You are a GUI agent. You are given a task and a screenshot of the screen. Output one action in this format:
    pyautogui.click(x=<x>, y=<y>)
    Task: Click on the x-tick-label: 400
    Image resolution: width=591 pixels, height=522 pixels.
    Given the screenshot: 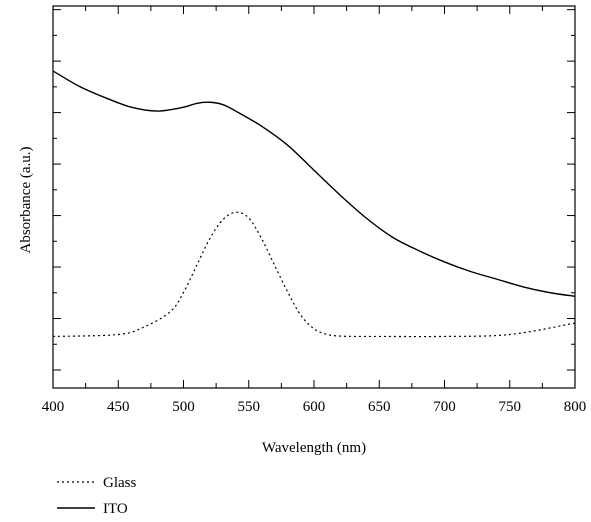 What is the action you would take?
    pyautogui.click(x=53, y=407)
    